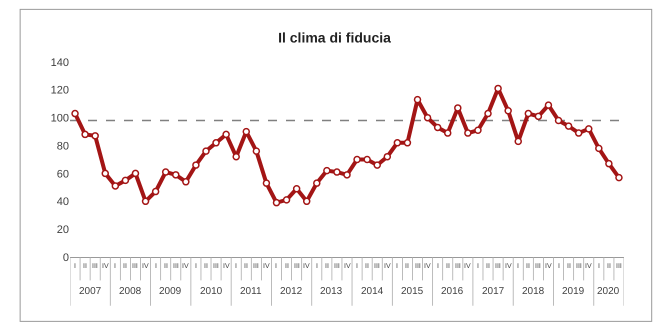 This screenshot has width=669, height=329. Describe the element at coordinates (130, 291) in the screenshot. I see `text: 2008` at that location.